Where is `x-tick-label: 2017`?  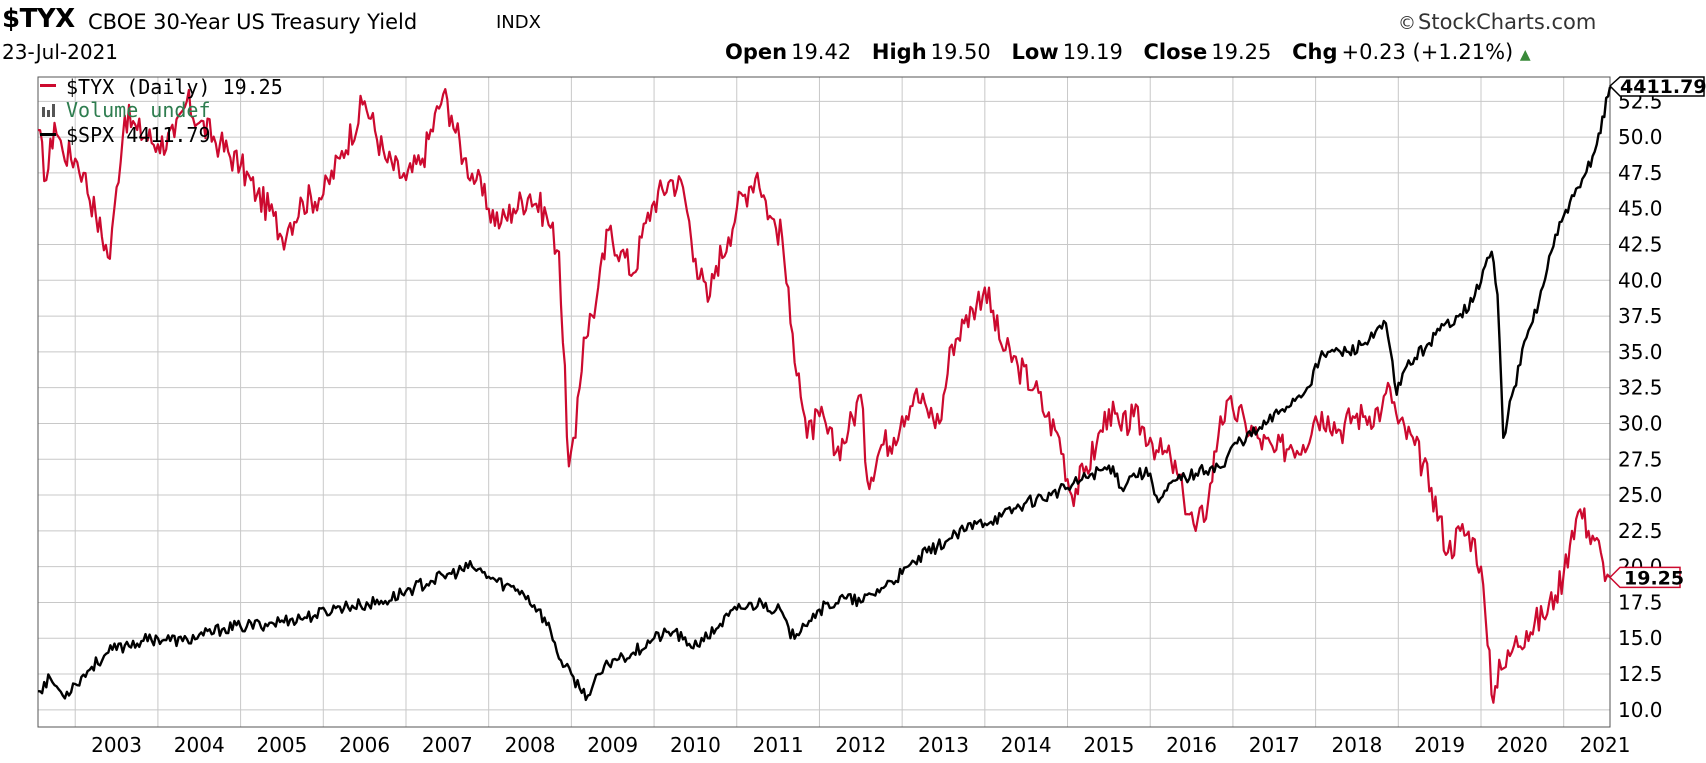
x-tick-label: 2017 is located at coordinates (1274, 745).